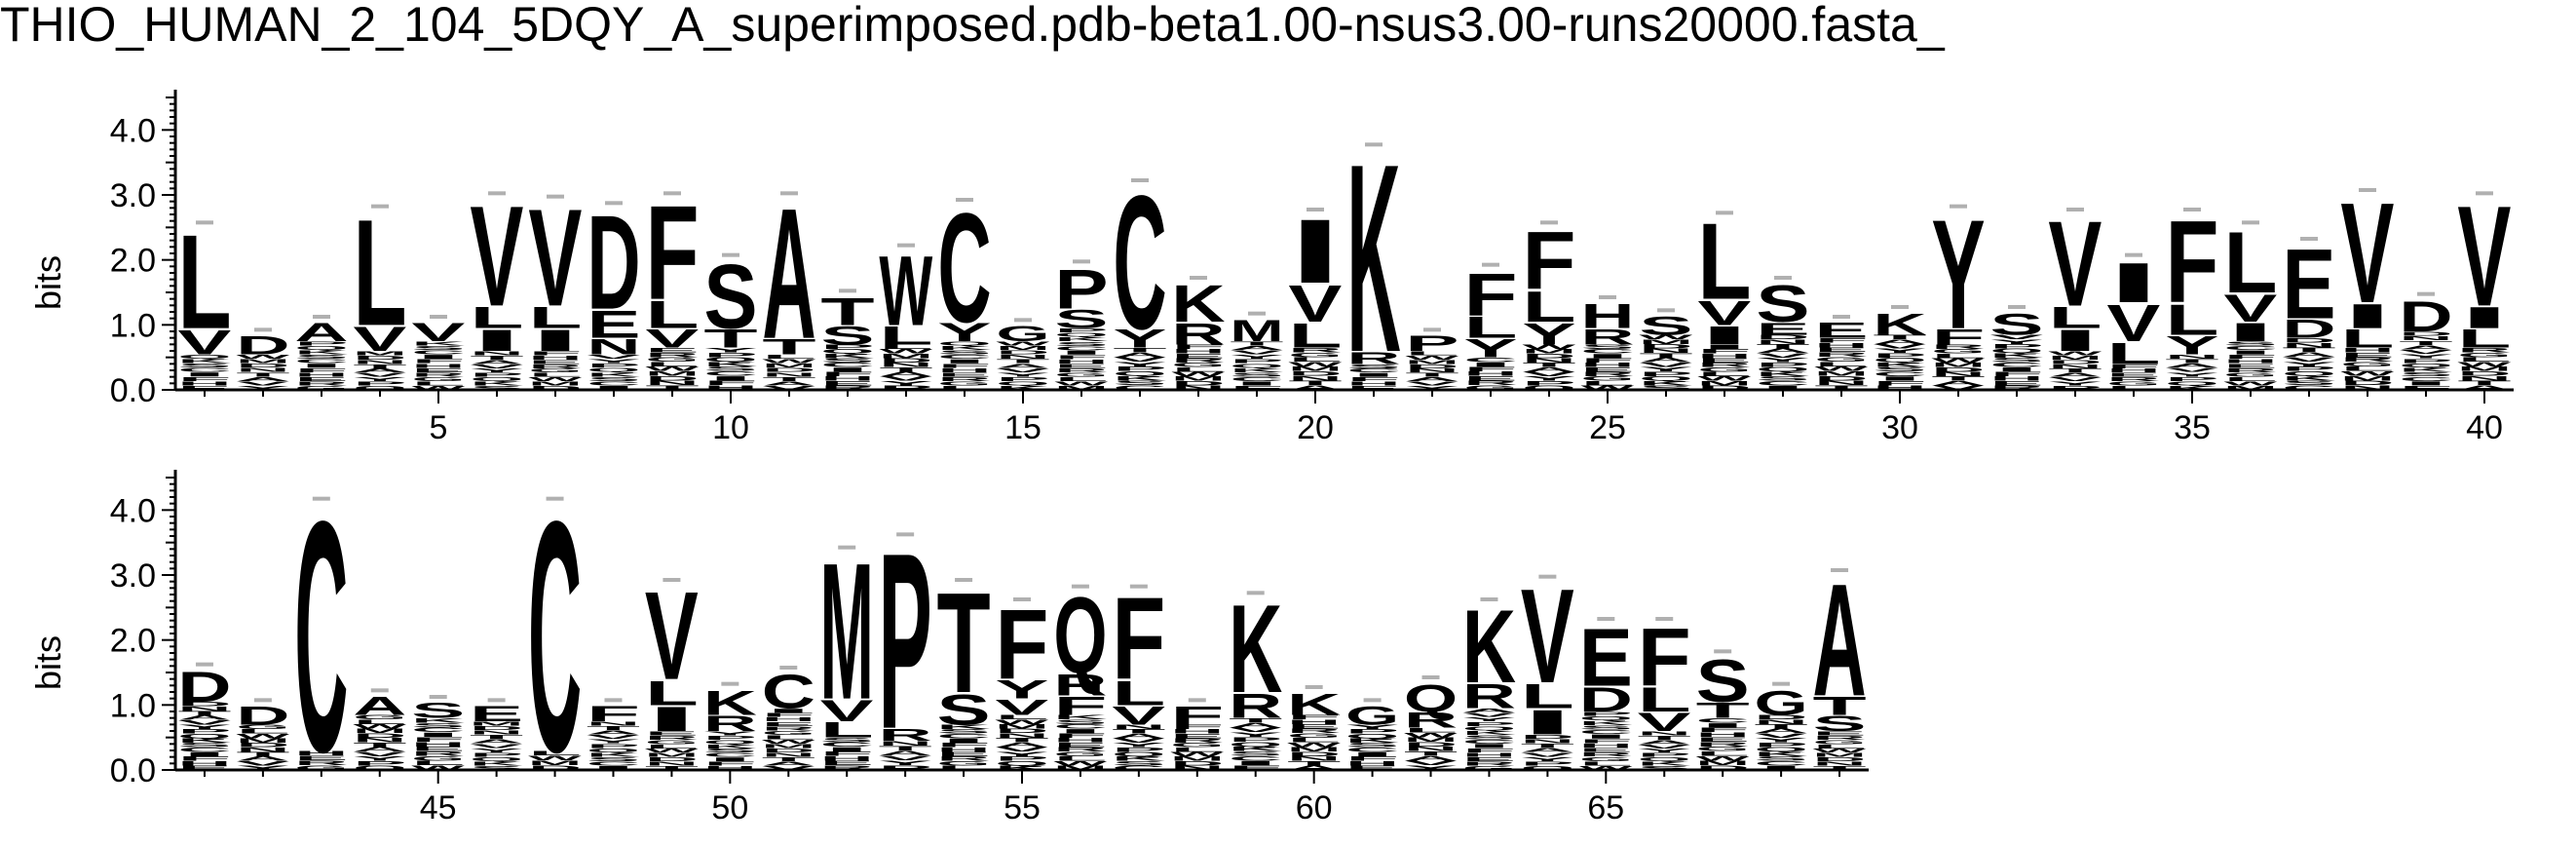 The height and width of the screenshot is (845, 2576). I want to click on y-tick-label: 4.0, so click(133, 511).